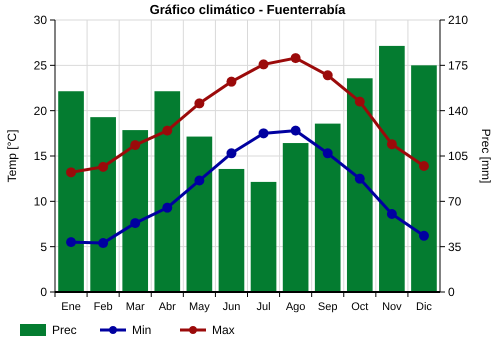  What do you see at coordinates (199, 307) in the screenshot?
I see `x-tick-label: May` at bounding box center [199, 307].